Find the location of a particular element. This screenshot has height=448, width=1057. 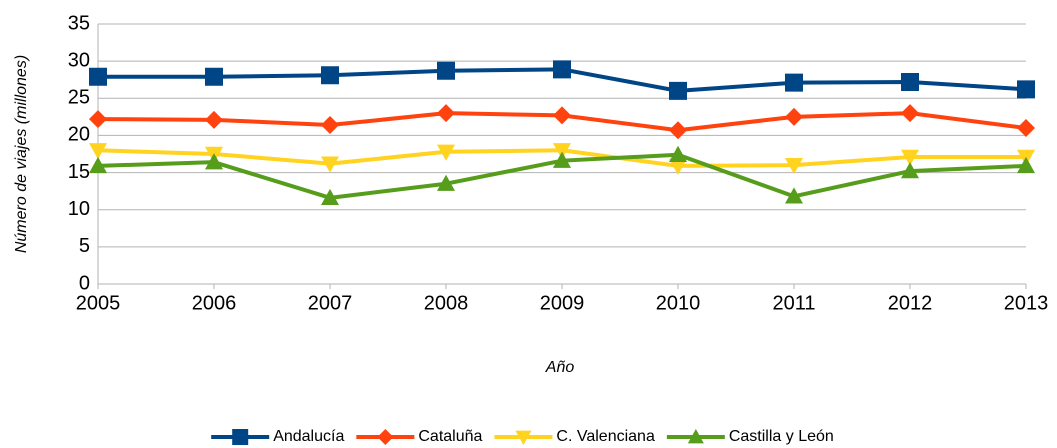

y-tick-label: 25 is located at coordinates (79, 98).